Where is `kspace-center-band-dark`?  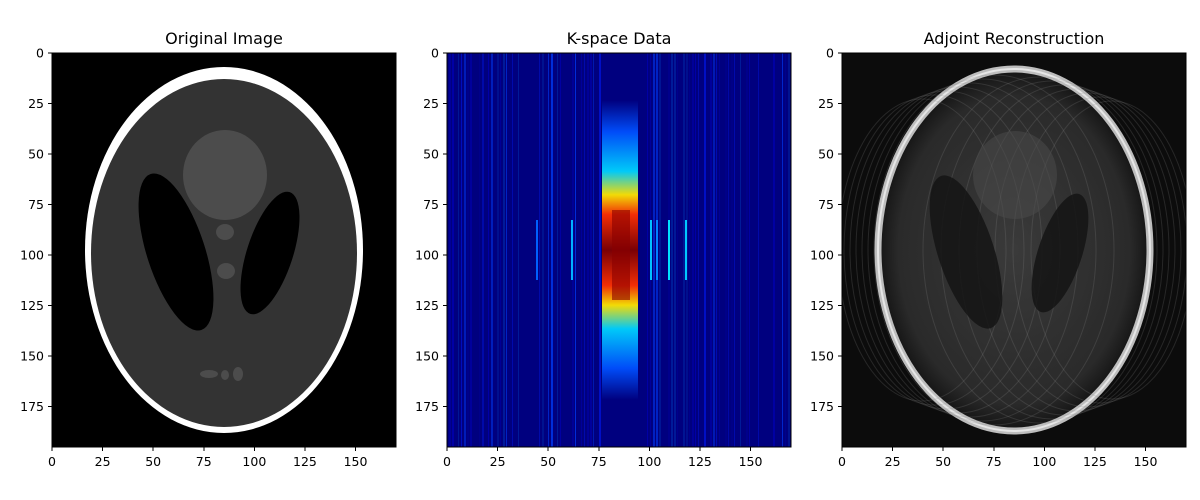 kspace-center-band-dark is located at coordinates (621, 255).